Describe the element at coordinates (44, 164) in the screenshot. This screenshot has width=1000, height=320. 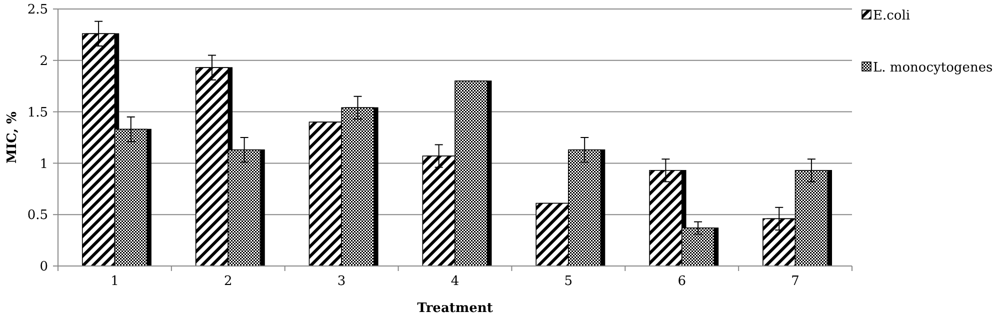
I see `y-tick-label: 1` at that location.